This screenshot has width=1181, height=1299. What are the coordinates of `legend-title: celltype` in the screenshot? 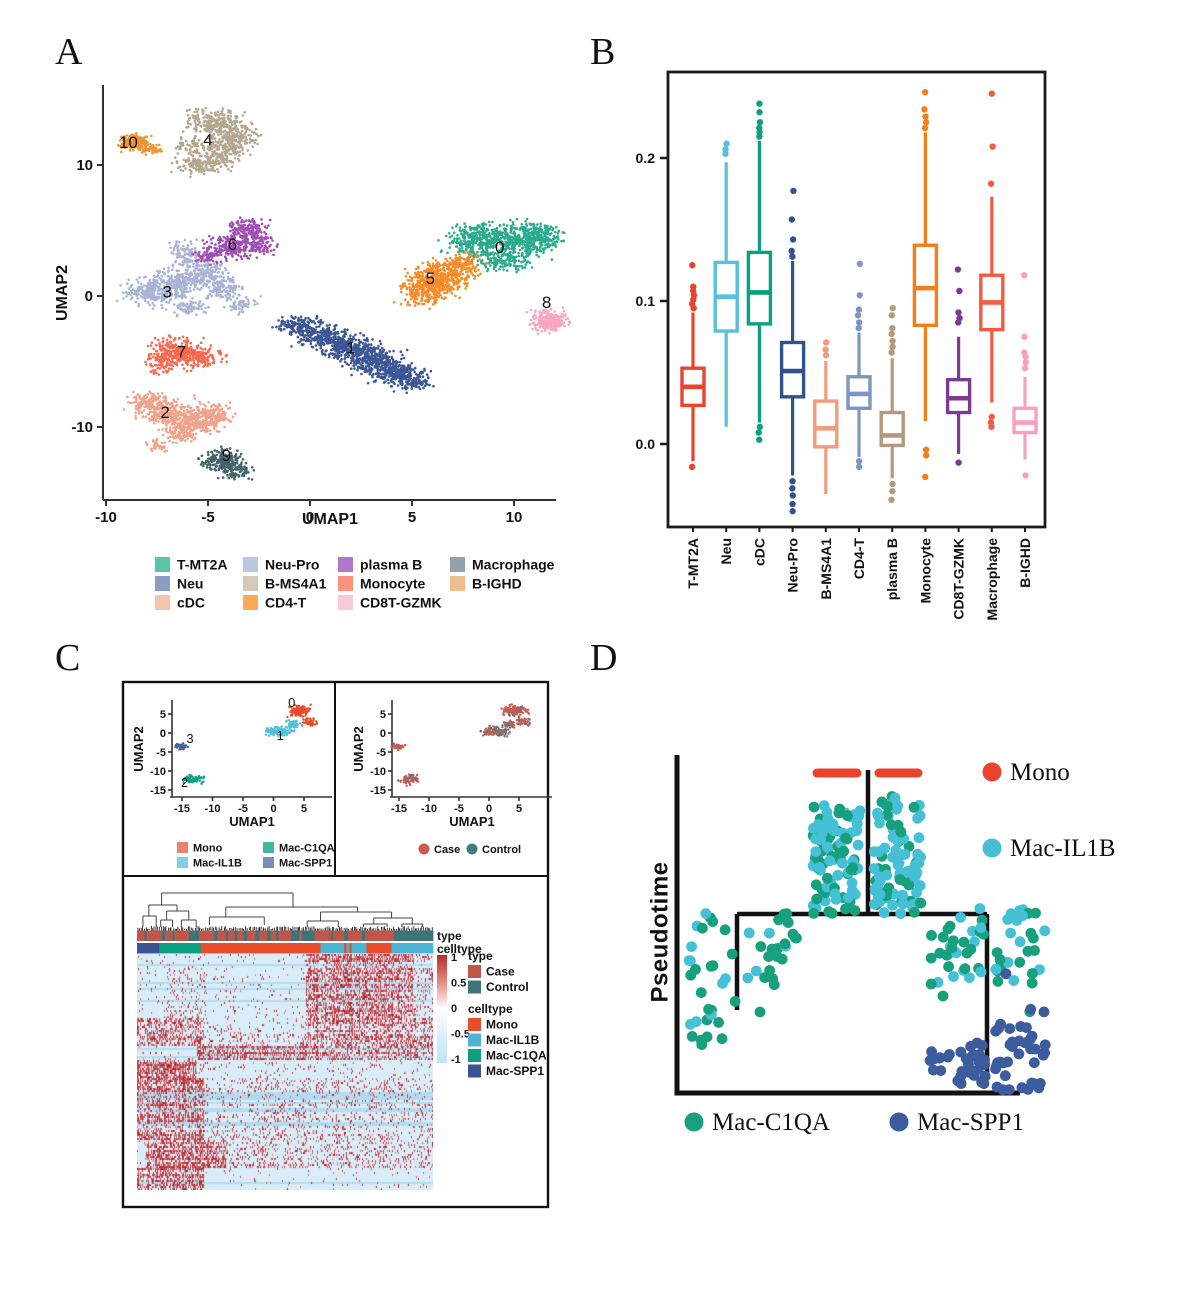 It's located at (490, 1009).